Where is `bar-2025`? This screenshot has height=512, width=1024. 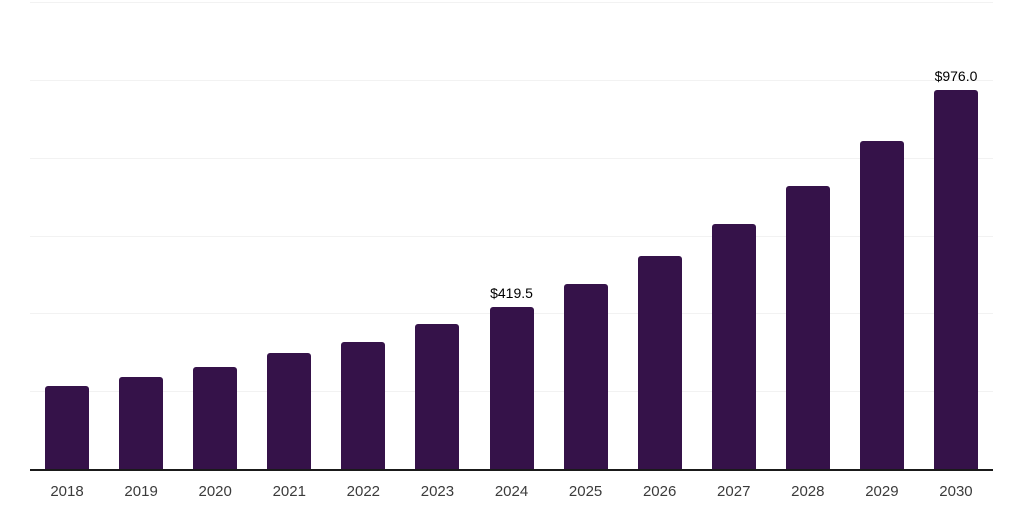 bar-2025 is located at coordinates (585, 377).